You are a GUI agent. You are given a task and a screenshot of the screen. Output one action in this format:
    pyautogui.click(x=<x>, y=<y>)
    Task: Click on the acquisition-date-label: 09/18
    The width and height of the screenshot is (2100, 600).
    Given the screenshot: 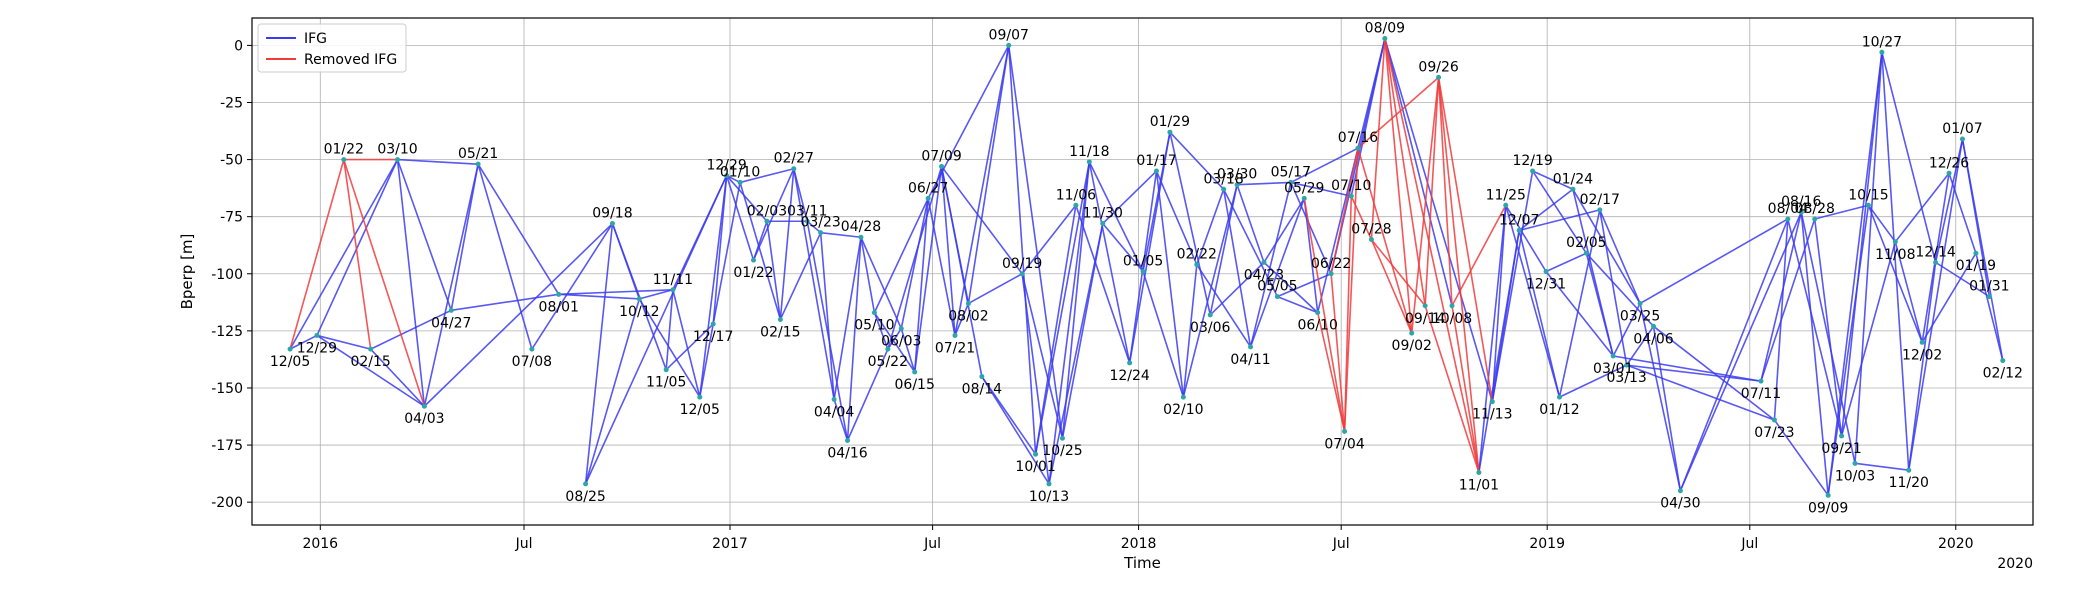 What is the action you would take?
    pyautogui.click(x=612, y=214)
    